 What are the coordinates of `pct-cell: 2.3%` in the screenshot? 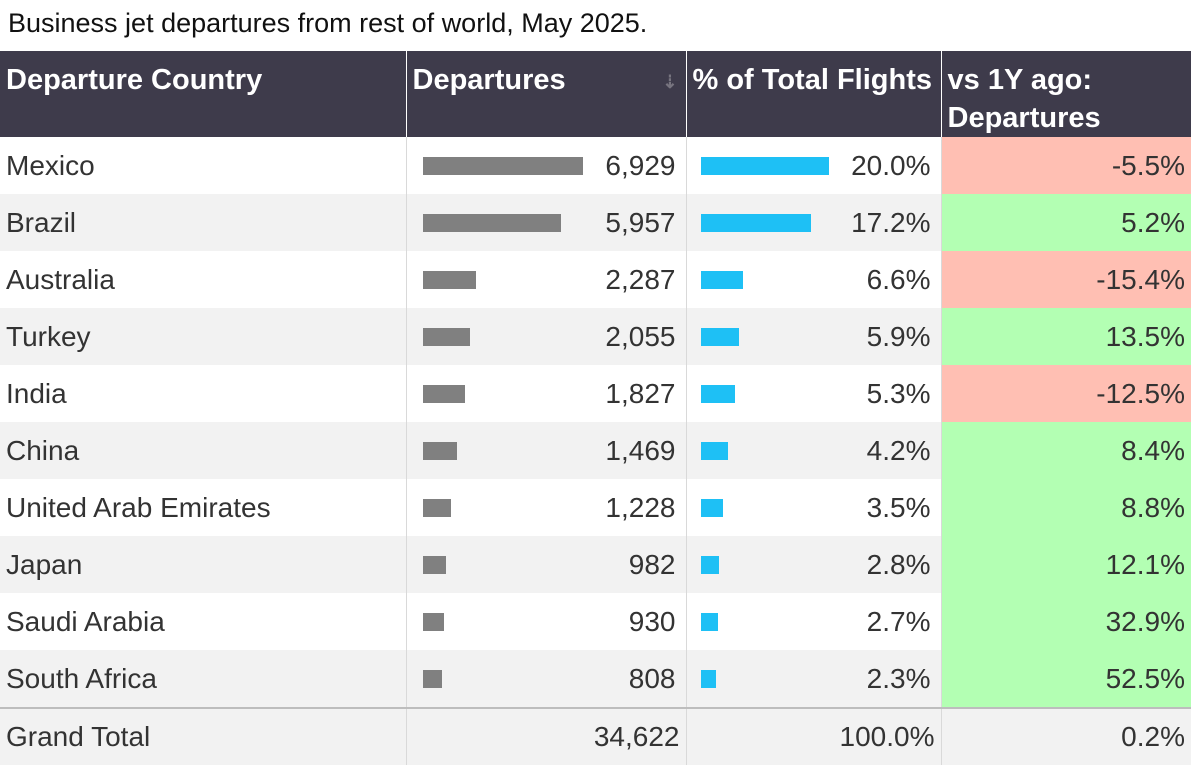 It's located at (813, 679).